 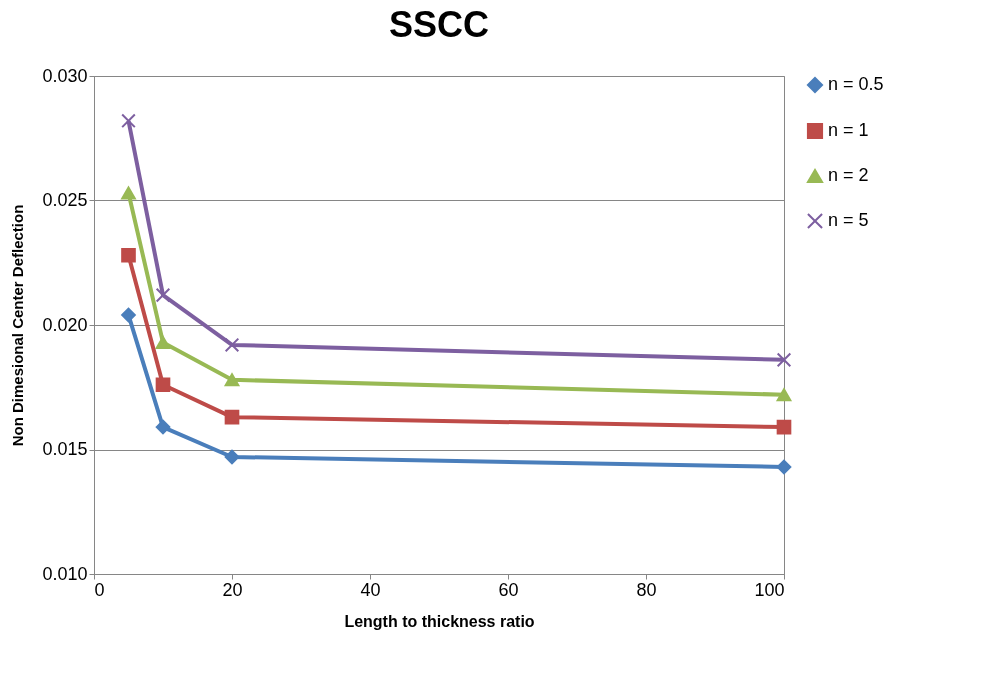 What do you see at coordinates (848, 175) in the screenshot?
I see `legend-label: n = 2` at bounding box center [848, 175].